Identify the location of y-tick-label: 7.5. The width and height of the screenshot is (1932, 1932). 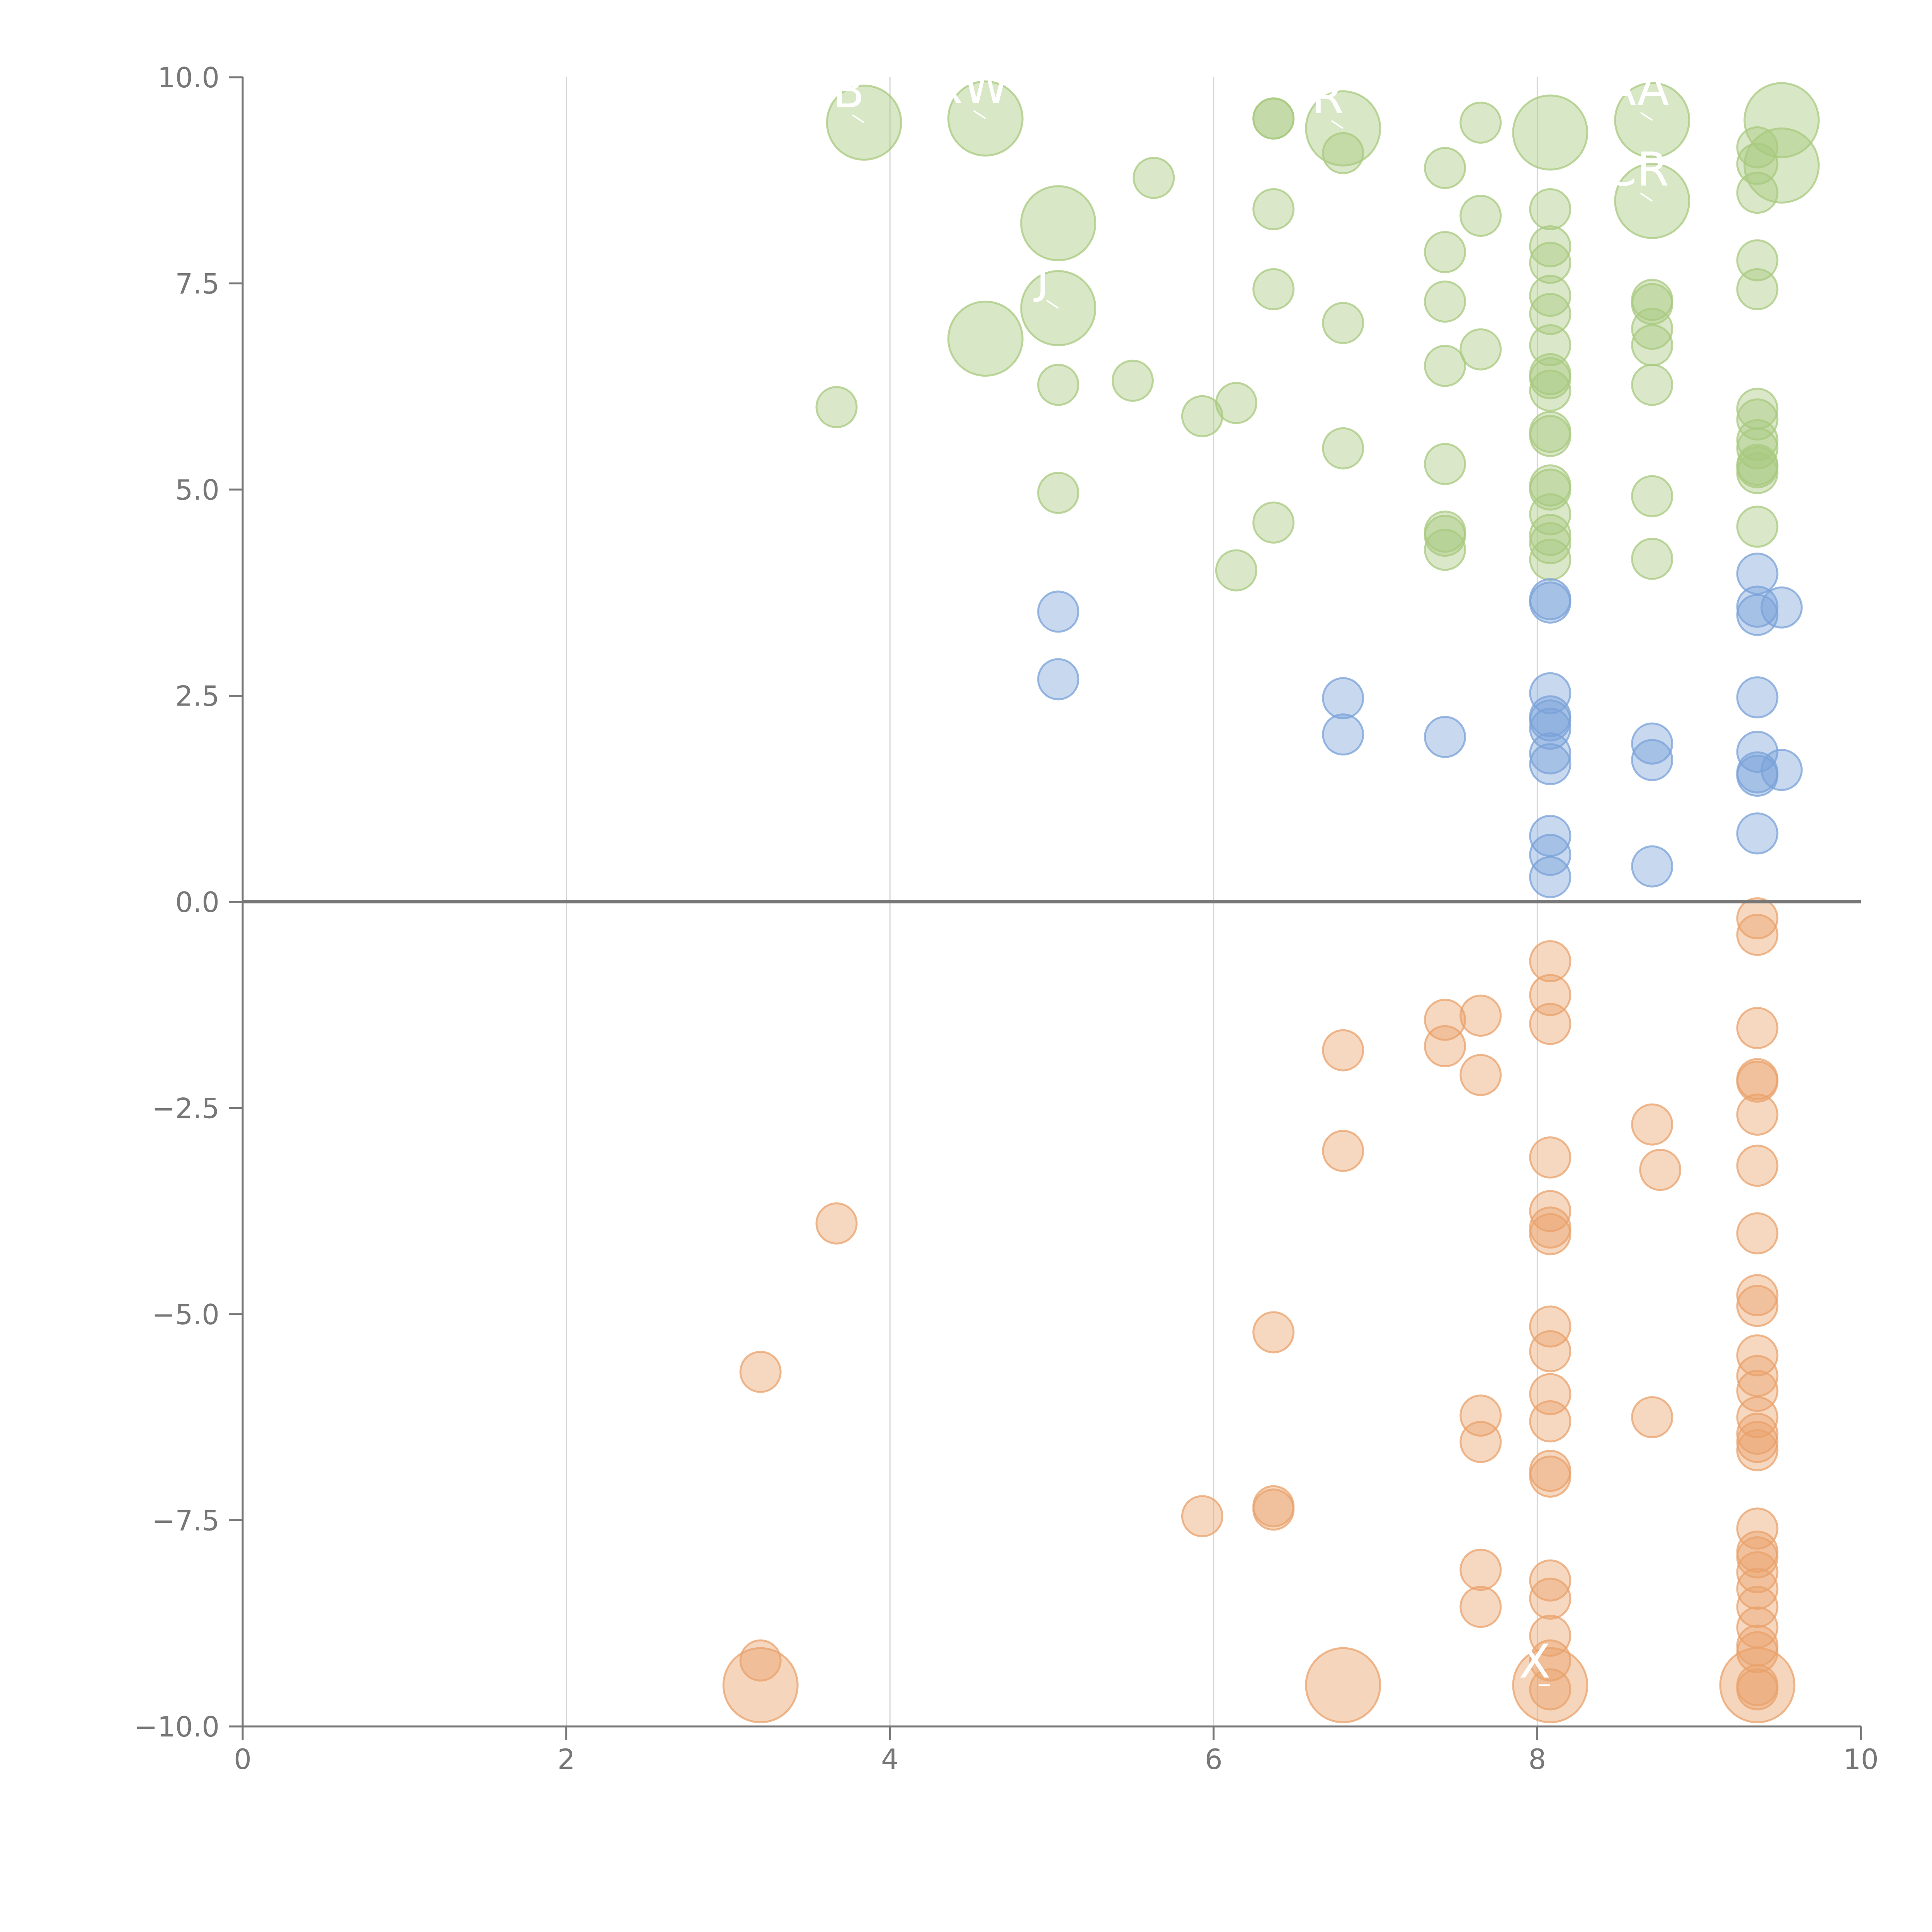
(197, 284).